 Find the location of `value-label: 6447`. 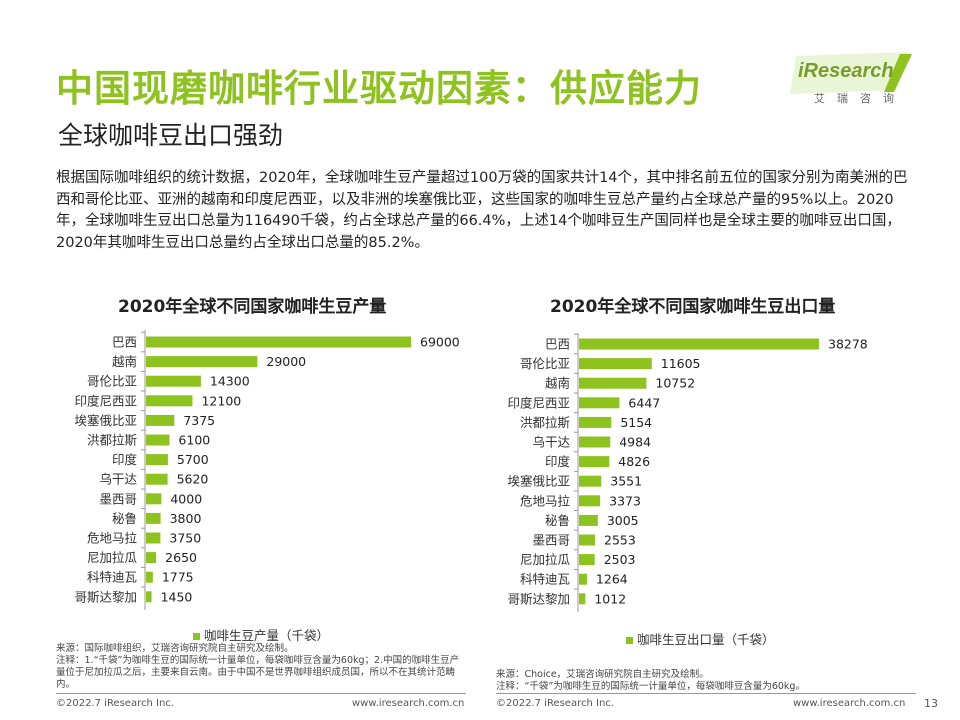

value-label: 6447 is located at coordinates (644, 402).